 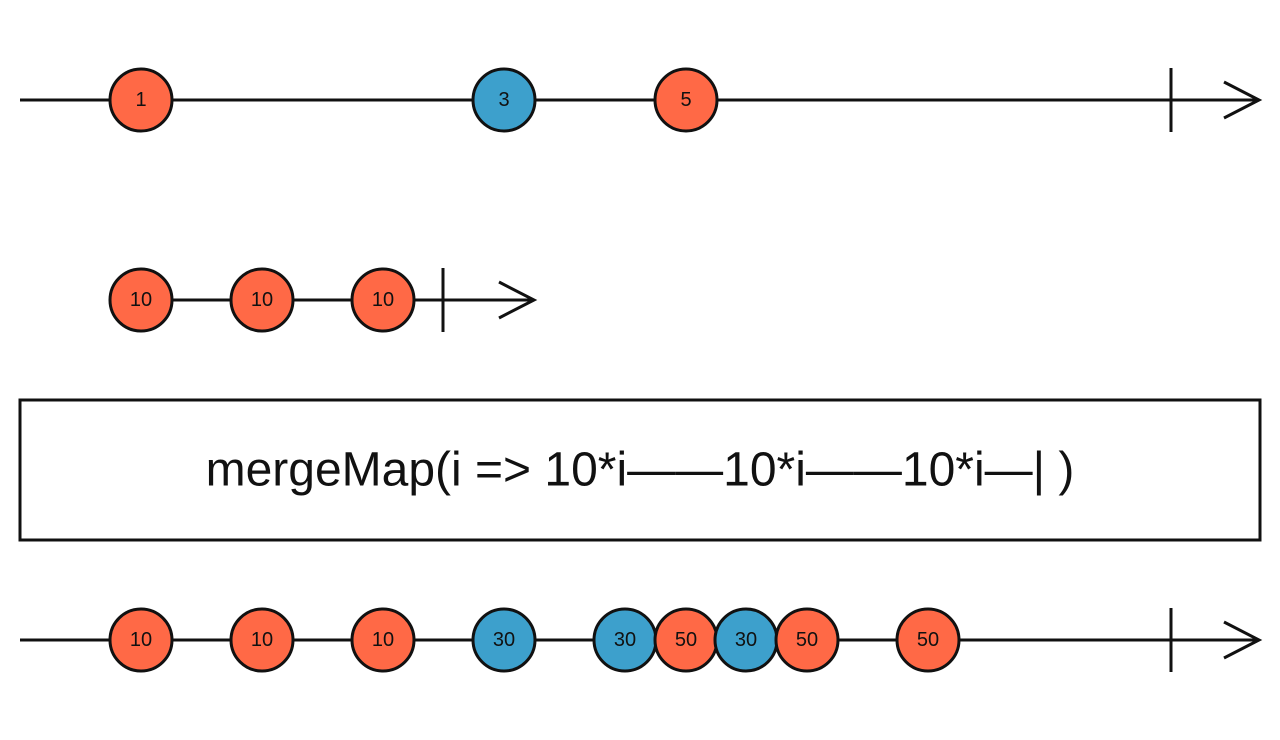 I want to click on source-marble: 5, so click(x=686, y=100).